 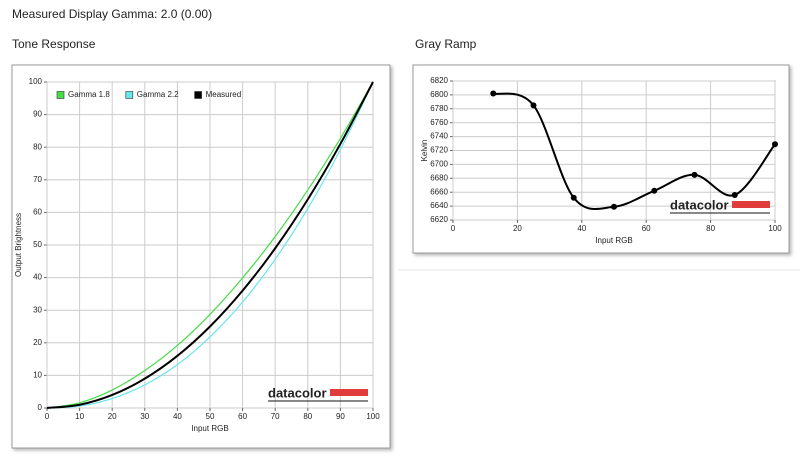 What do you see at coordinates (424, 151) in the screenshot?
I see `y-axis-label: Kelvin` at bounding box center [424, 151].